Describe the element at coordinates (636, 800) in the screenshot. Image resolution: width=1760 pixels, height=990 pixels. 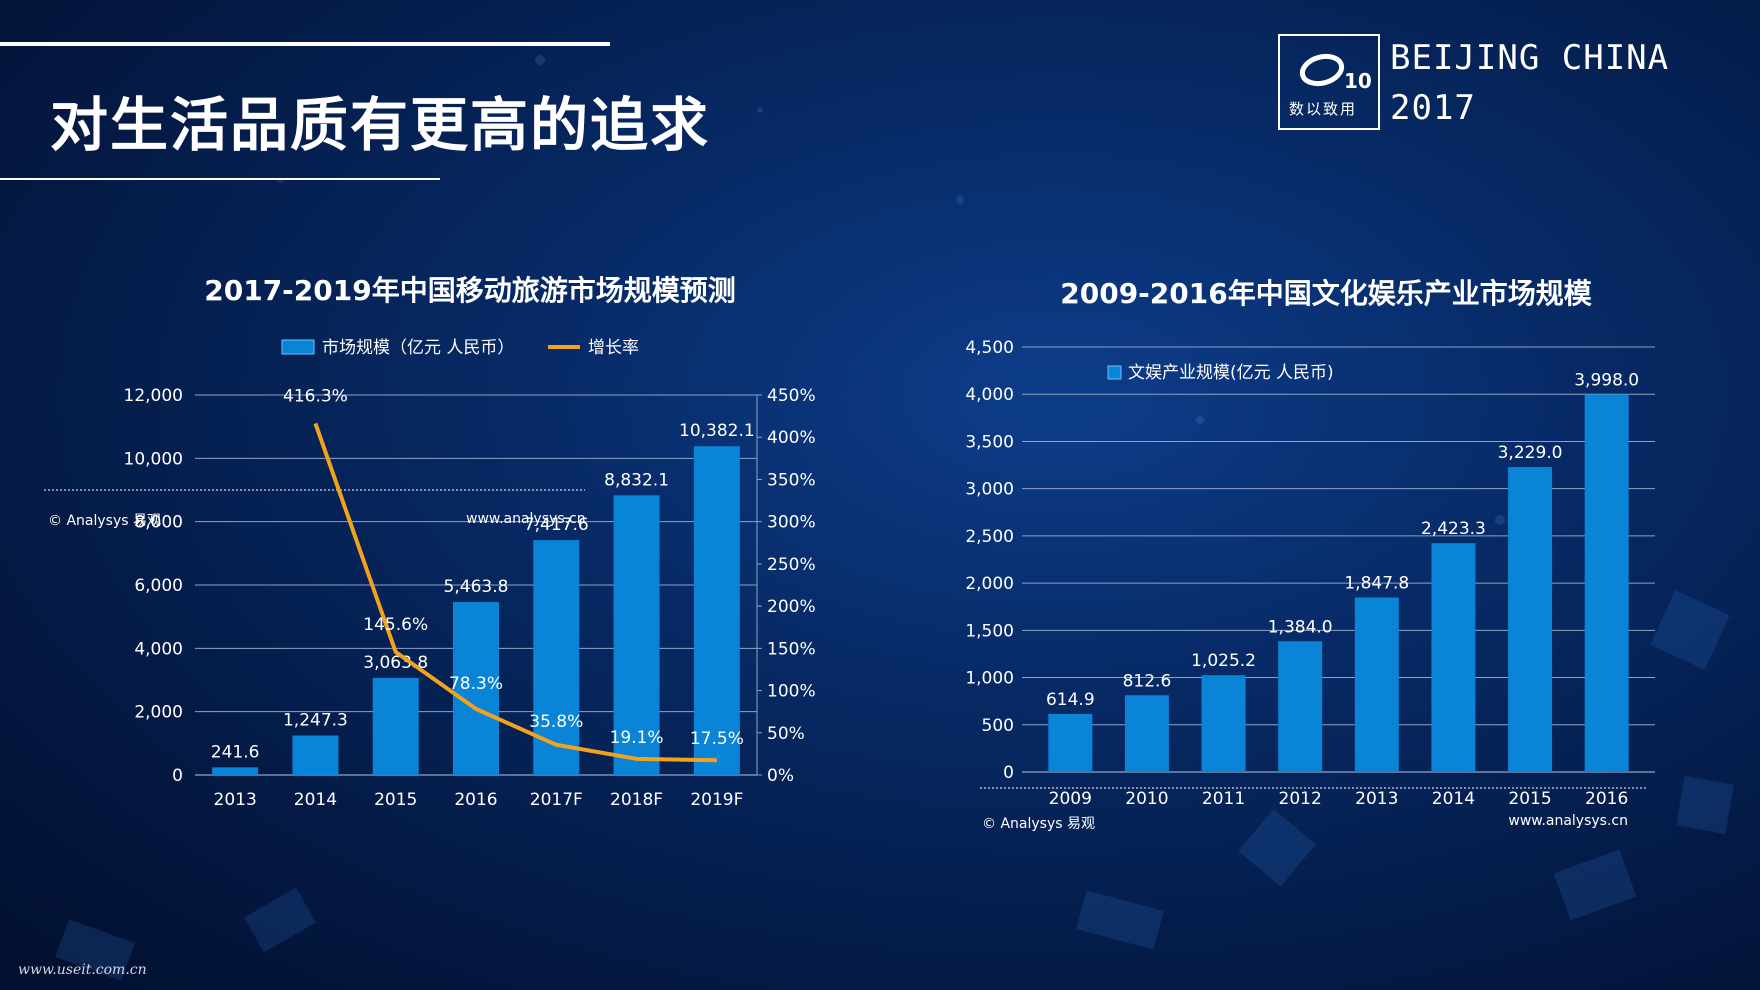
I see `chart1-x-tick-label: 2018F` at that location.